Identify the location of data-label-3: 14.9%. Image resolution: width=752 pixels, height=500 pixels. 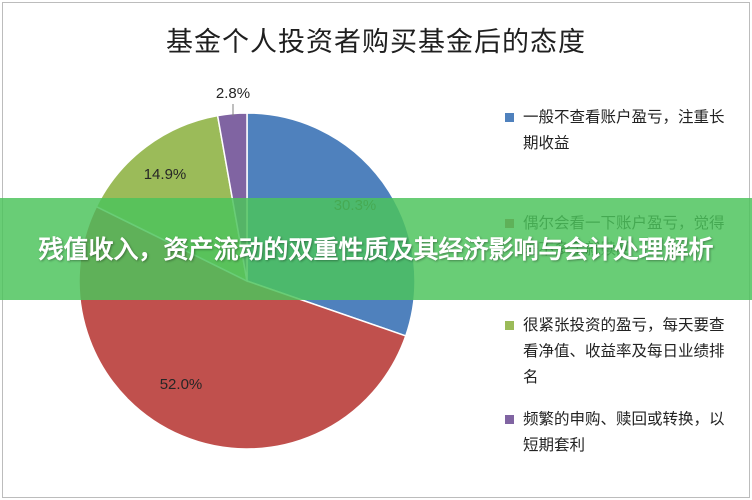
(165, 174).